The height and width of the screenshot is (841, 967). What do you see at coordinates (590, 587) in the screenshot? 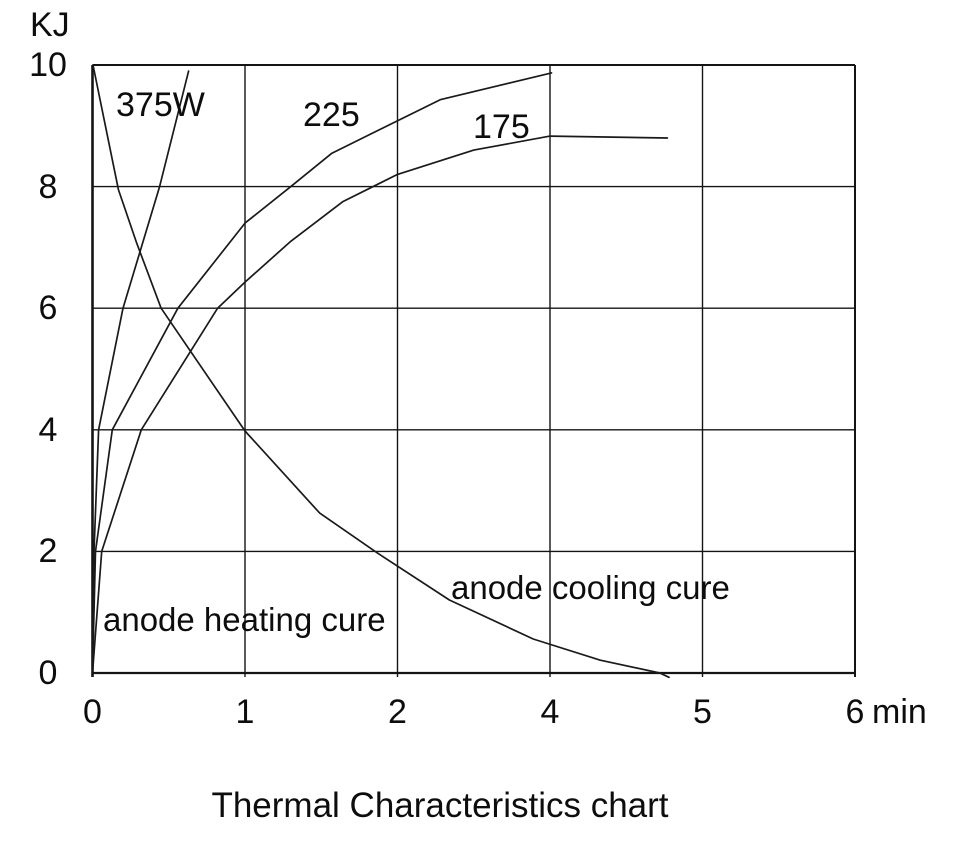
I see `annotation-cooling-curve: anode cooling cure` at bounding box center [590, 587].